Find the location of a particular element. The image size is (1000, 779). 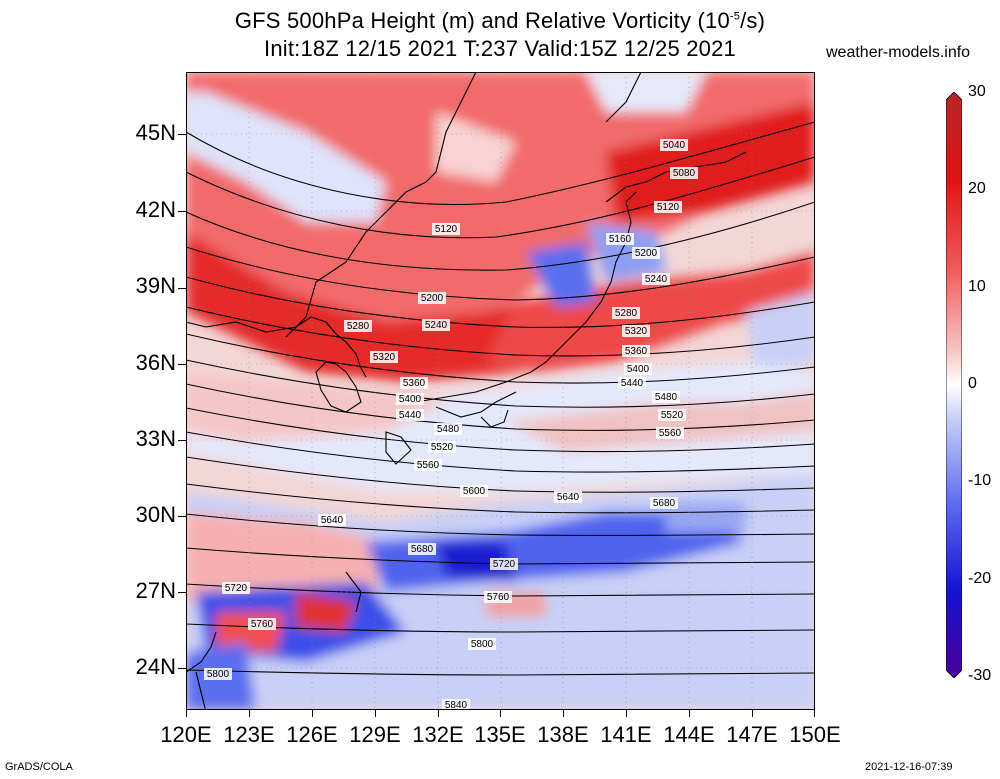

contour-label: 5360 is located at coordinates (636, 351).